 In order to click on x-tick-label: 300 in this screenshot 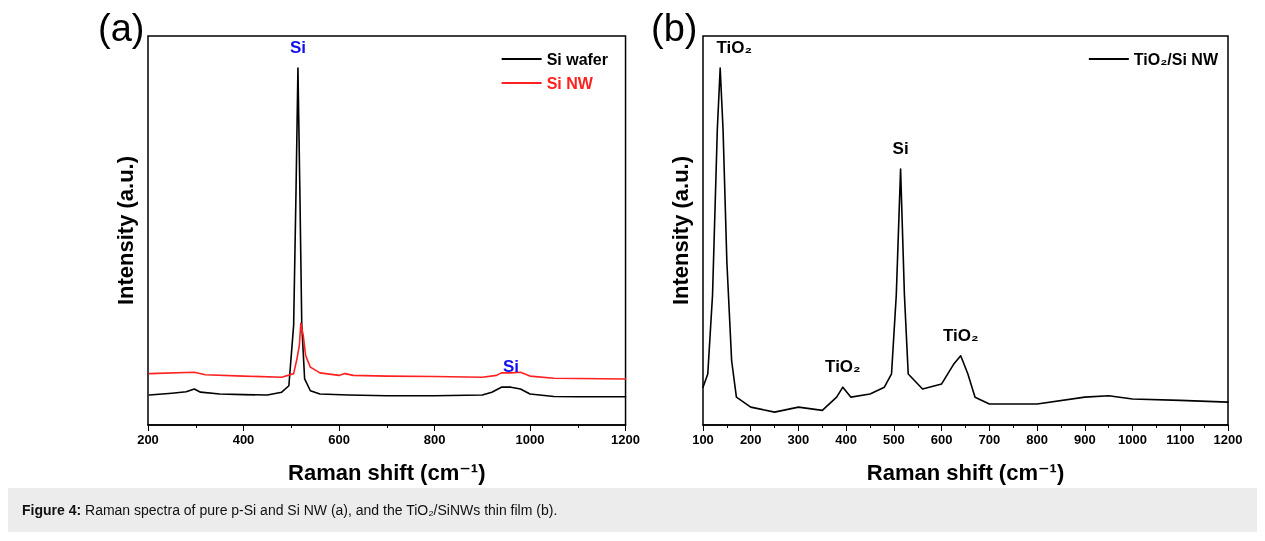, I will do `click(798, 439)`.